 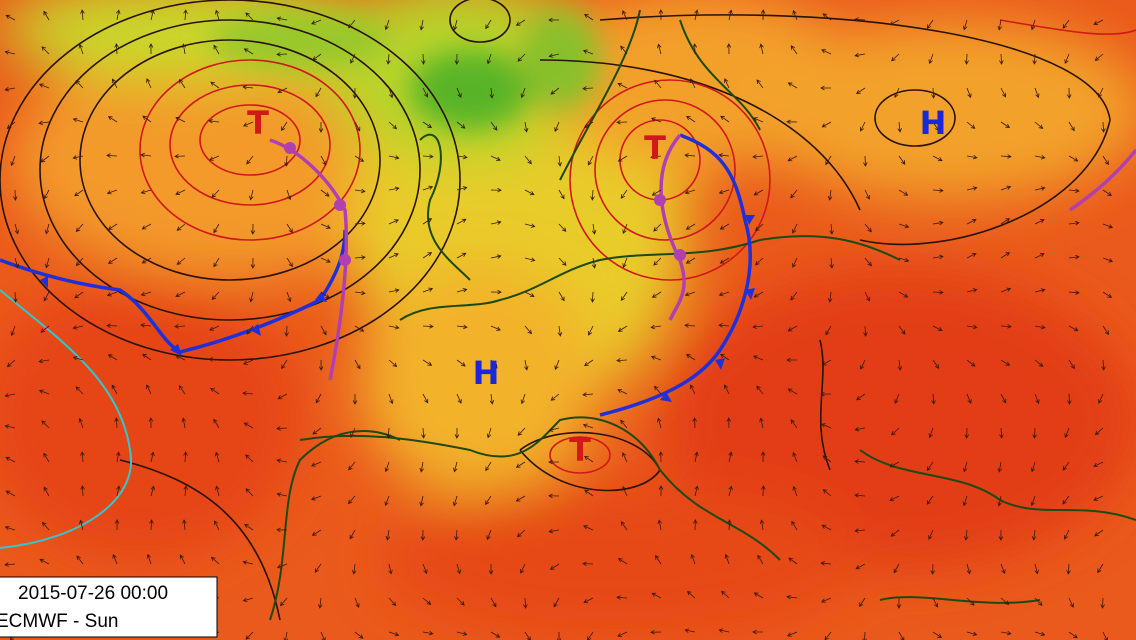 I want to click on high-pressure-label: H, so click(x=486, y=373).